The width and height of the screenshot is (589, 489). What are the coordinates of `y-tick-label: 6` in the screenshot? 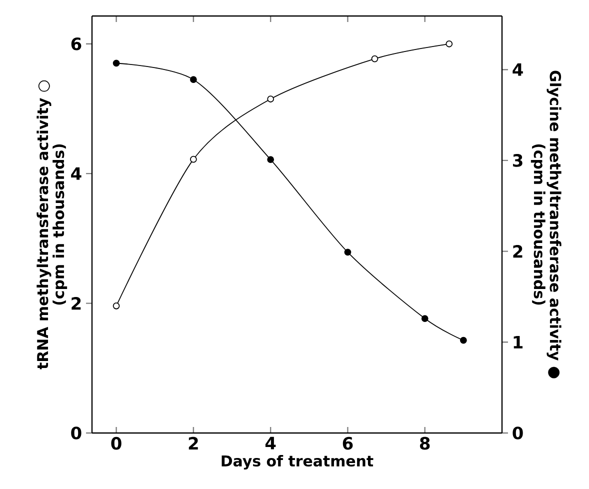 It's located at (76, 43).